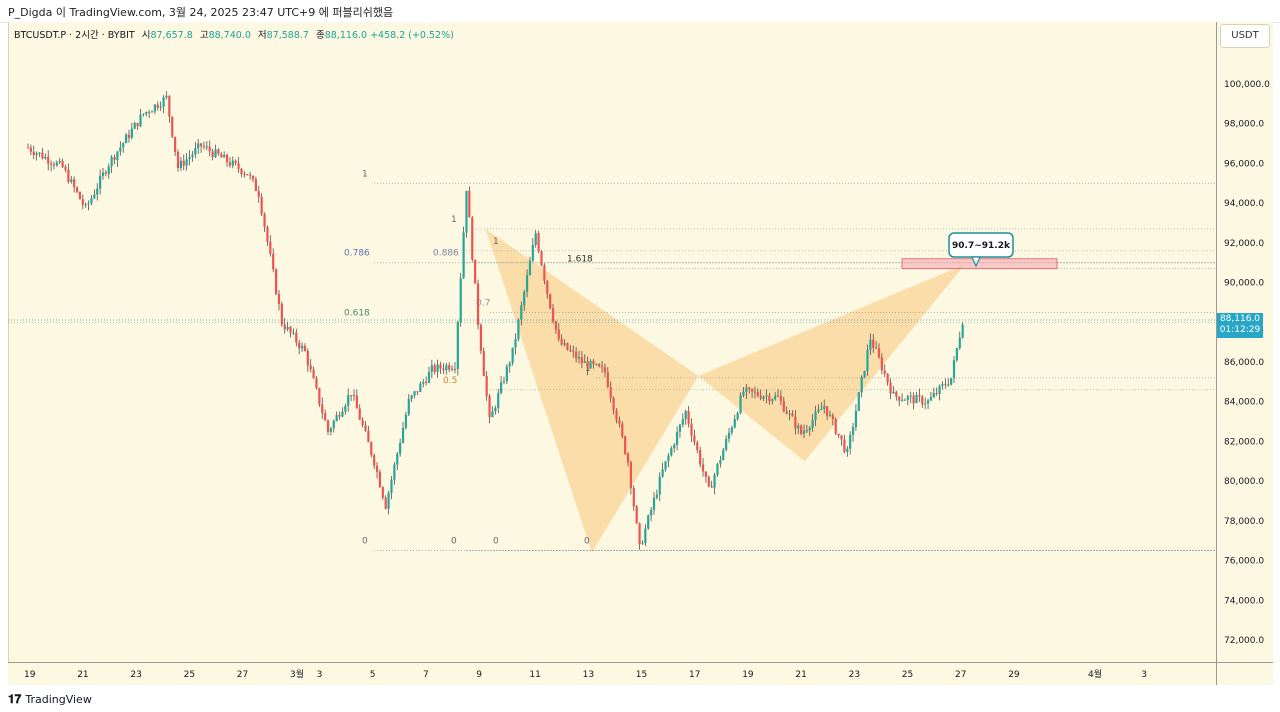 The width and height of the screenshot is (1280, 712). Describe the element at coordinates (262, 35) in the screenshot. I see `low-label: 저` at that location.